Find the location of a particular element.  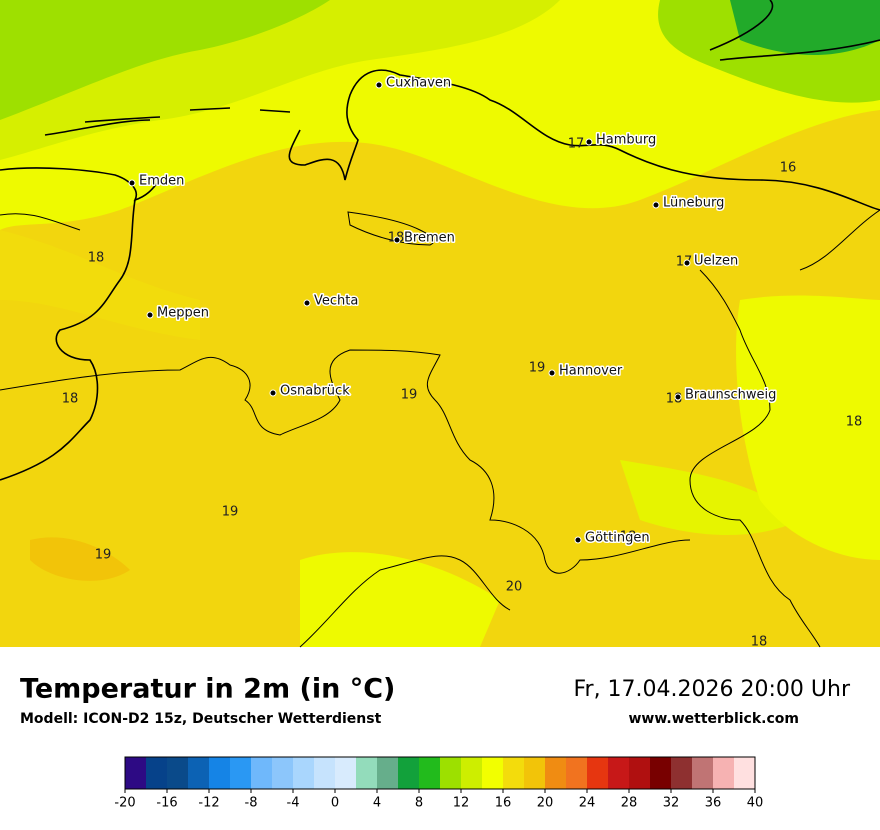

temperature-label: 16 is located at coordinates (788, 168).